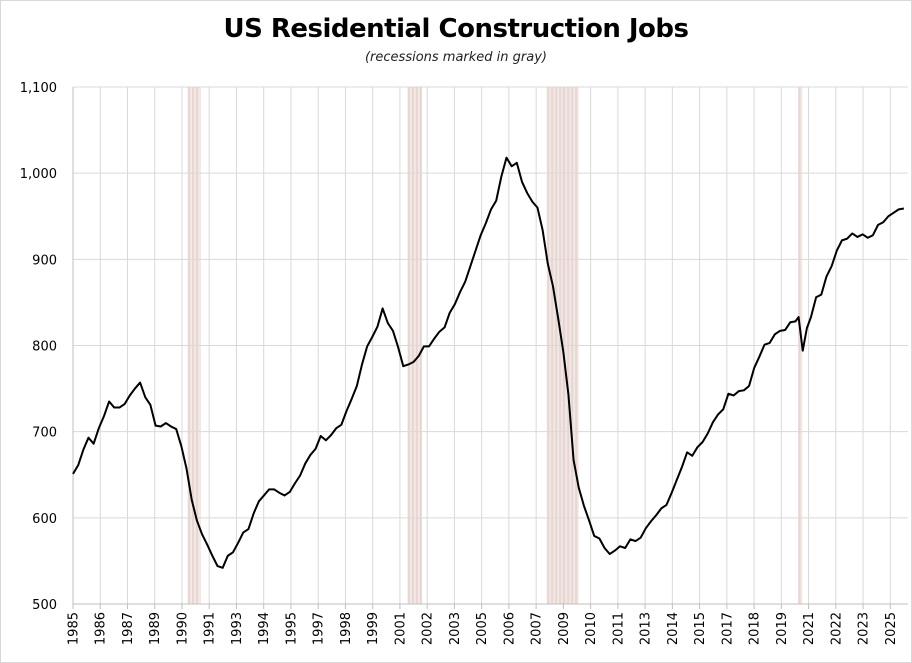 This screenshot has height=663, width=912. I want to click on y-tick-label: 1,100, so click(38, 88).